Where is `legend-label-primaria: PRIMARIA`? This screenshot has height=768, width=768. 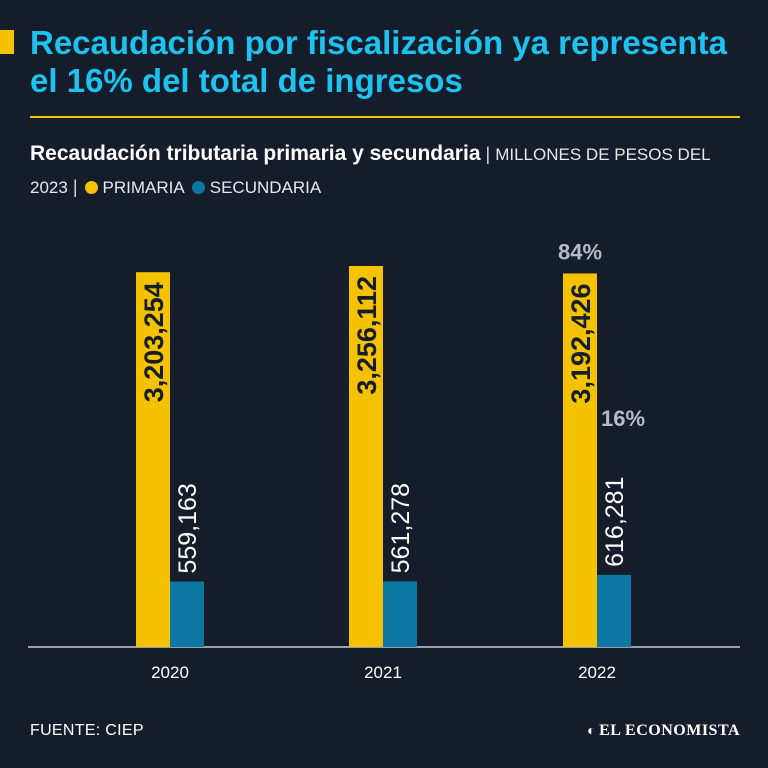
legend-label-primaria: PRIMARIA is located at coordinates (143, 187).